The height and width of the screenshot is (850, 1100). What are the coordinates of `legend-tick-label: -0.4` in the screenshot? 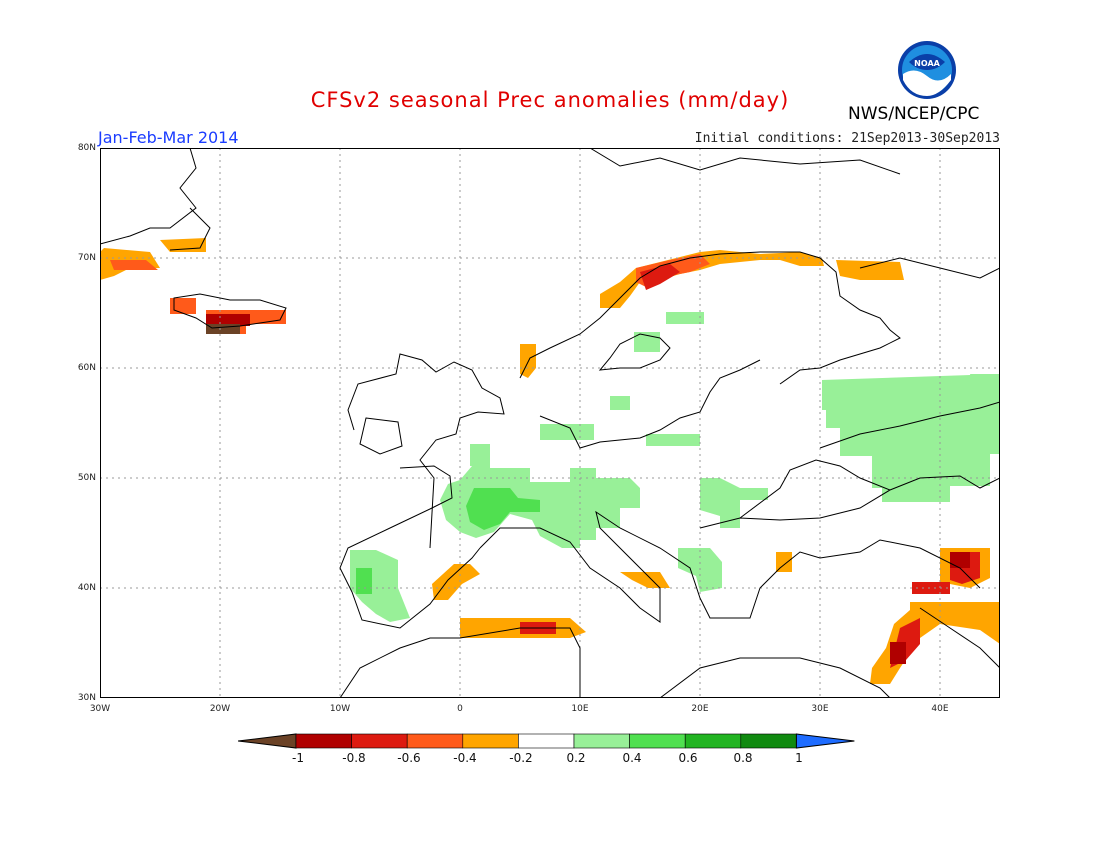 It's located at (465, 758).